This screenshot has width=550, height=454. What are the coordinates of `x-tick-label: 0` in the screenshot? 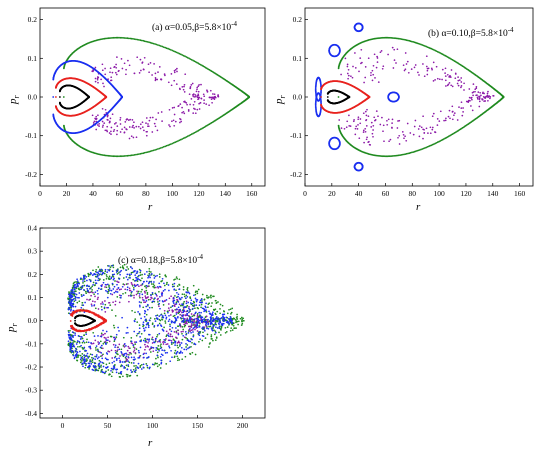 It's located at (40, 193).